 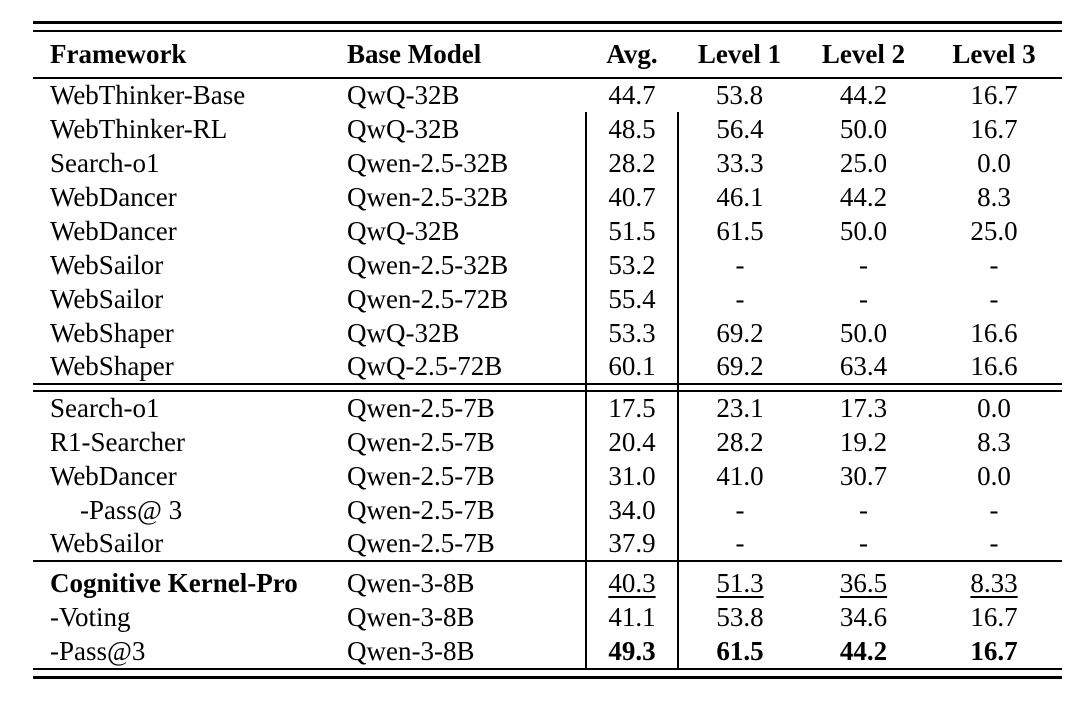 What do you see at coordinates (863, 230) in the screenshot?
I see `level-2-cell: 50.0` at bounding box center [863, 230].